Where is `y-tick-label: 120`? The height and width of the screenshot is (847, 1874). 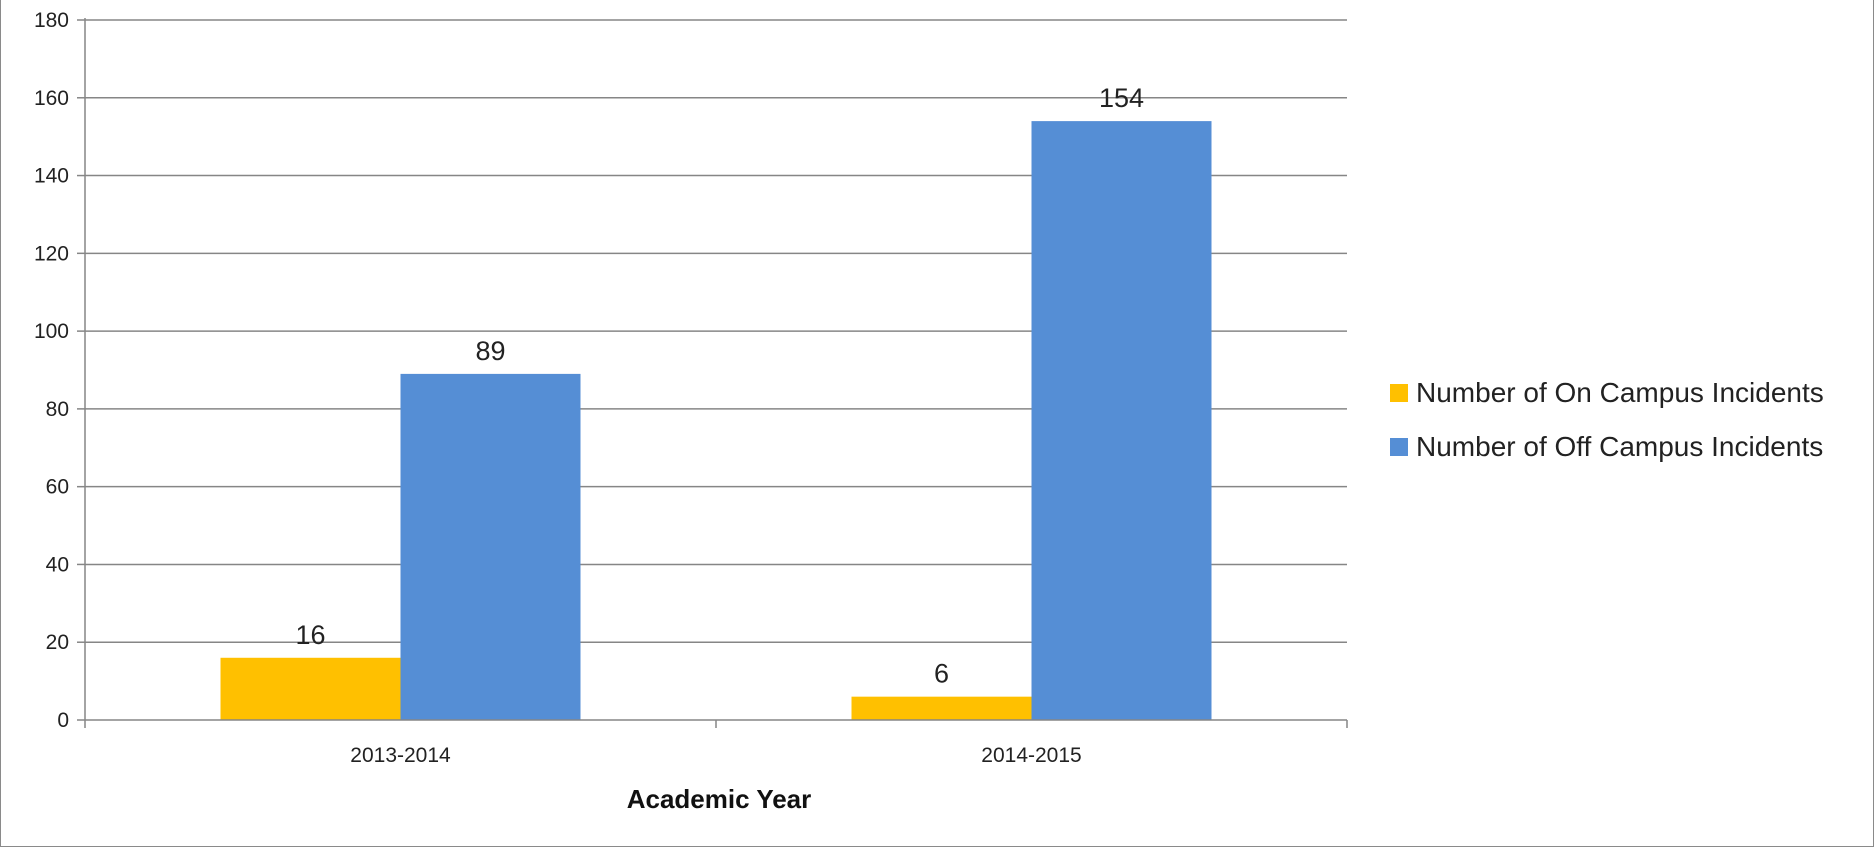 y-tick-label: 120 is located at coordinates (51, 253).